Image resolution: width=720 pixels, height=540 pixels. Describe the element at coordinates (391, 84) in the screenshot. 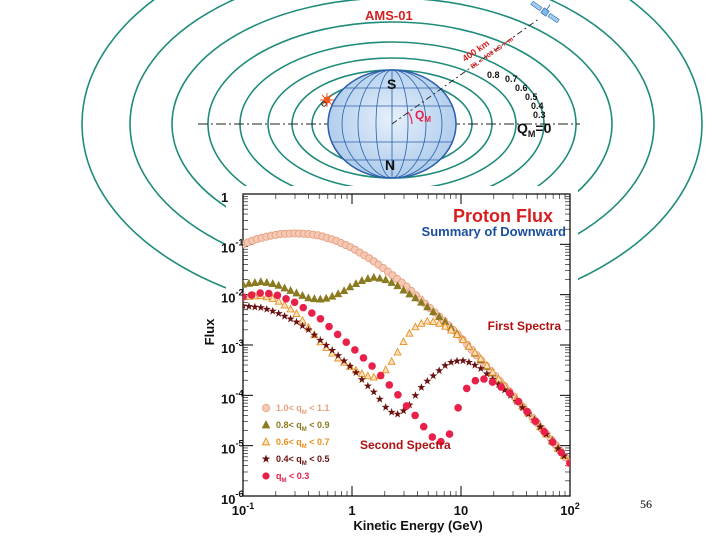

I see `pole-s-label: S` at that location.